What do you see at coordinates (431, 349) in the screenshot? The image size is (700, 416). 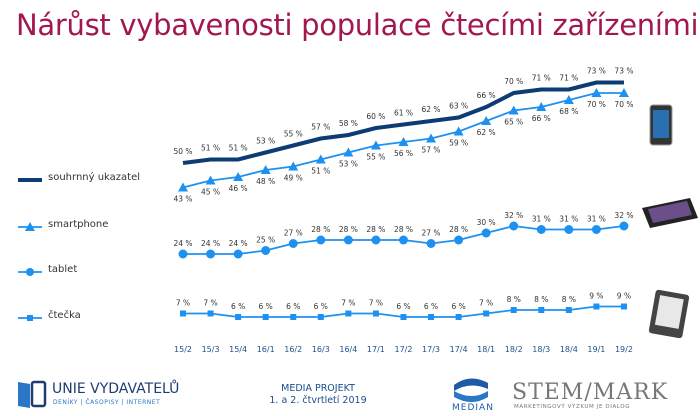 I see `x-tick-label: 17/3` at bounding box center [431, 349].